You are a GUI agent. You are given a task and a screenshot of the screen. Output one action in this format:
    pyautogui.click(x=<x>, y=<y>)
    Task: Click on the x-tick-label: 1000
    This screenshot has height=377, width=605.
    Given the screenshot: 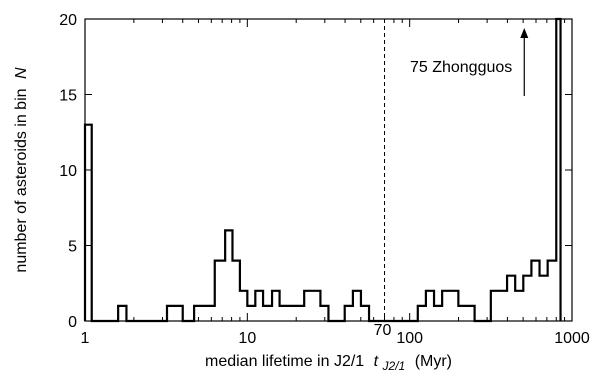 What is the action you would take?
    pyautogui.click(x=572, y=338)
    